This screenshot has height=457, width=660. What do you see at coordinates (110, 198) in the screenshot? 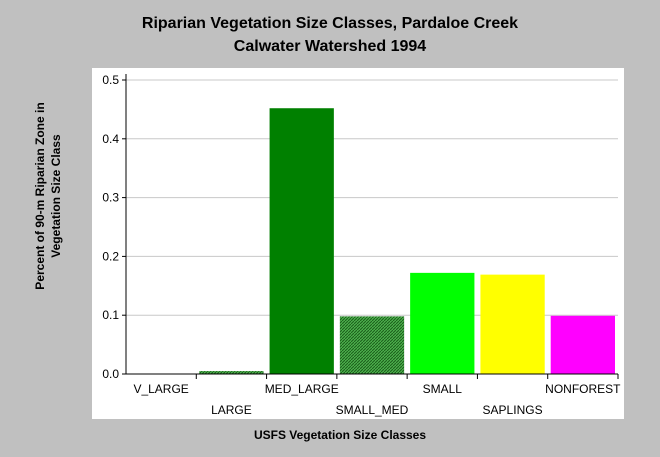
I see `y-tick-label: 0.3` at bounding box center [110, 198].